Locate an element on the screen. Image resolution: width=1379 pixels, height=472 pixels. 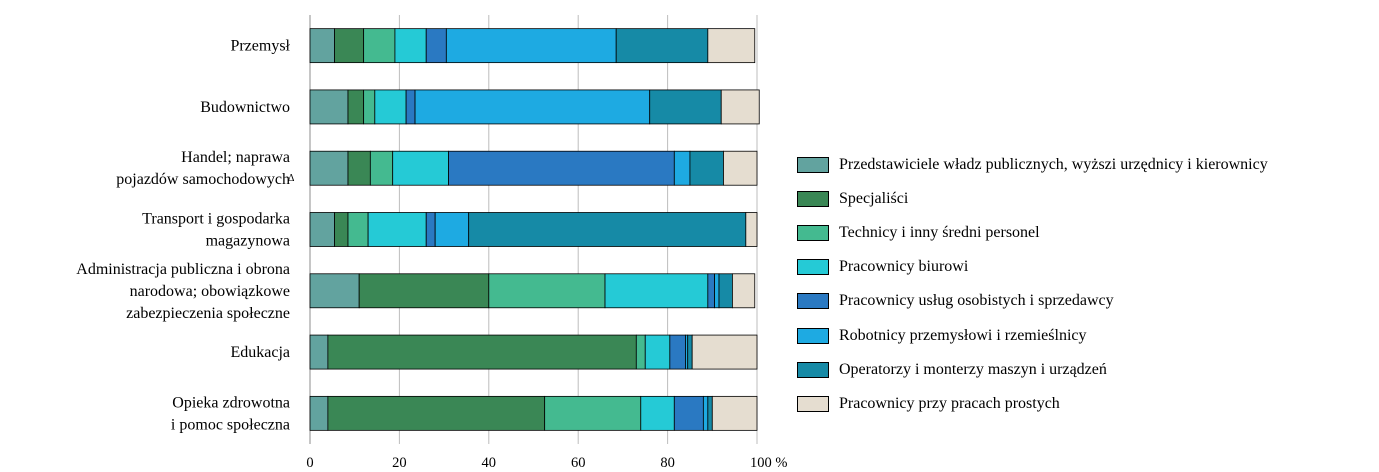
legend-item: Specjaliści is located at coordinates (1032, 199).